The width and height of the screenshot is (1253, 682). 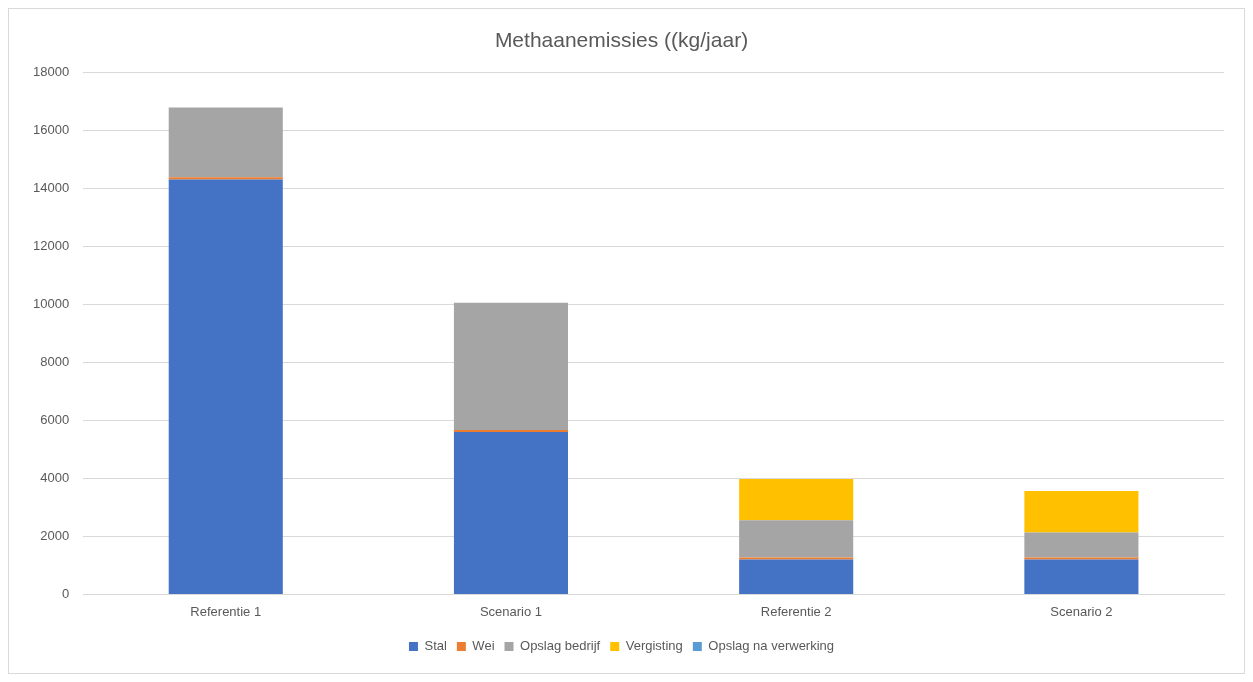 What do you see at coordinates (226, 611) in the screenshot?
I see `x-tick-label: Referentie 1` at bounding box center [226, 611].